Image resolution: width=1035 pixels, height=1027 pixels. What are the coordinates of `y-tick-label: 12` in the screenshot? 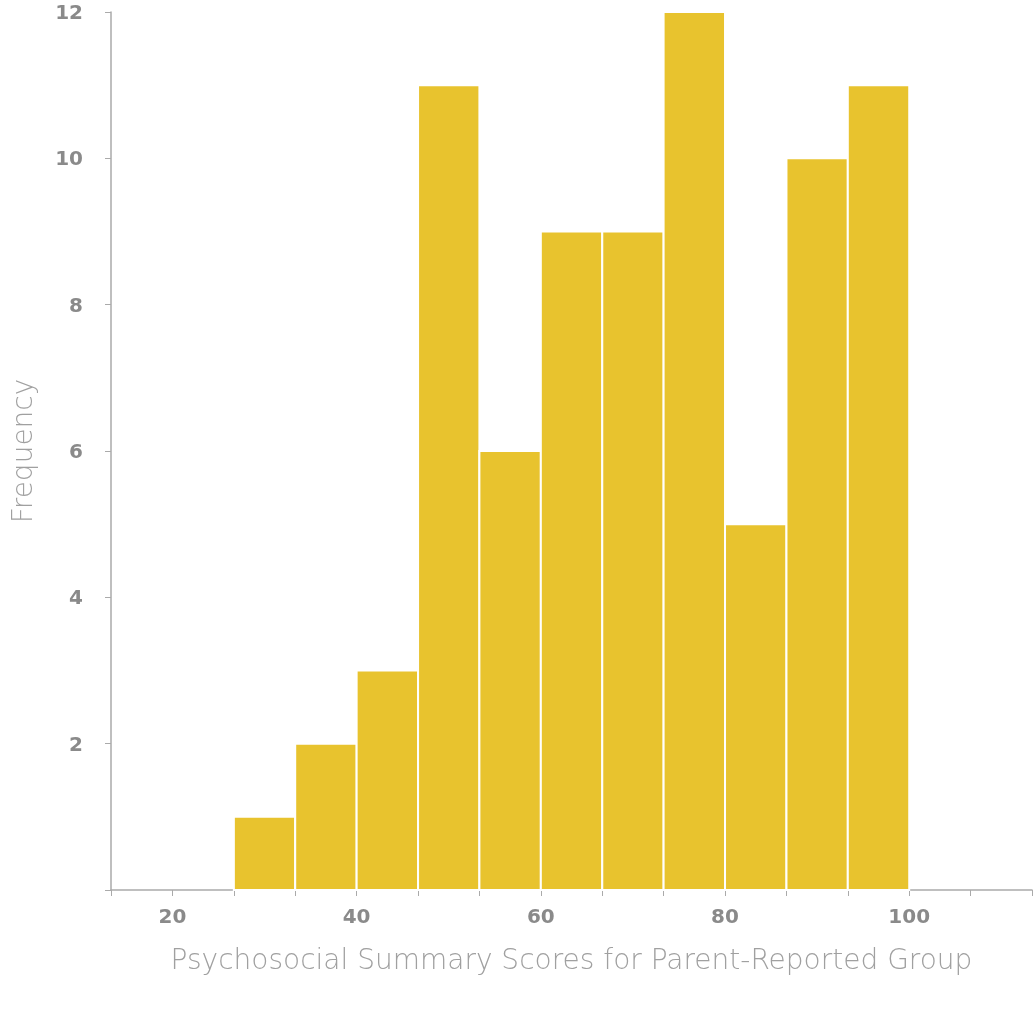 It's located at (69, 12).